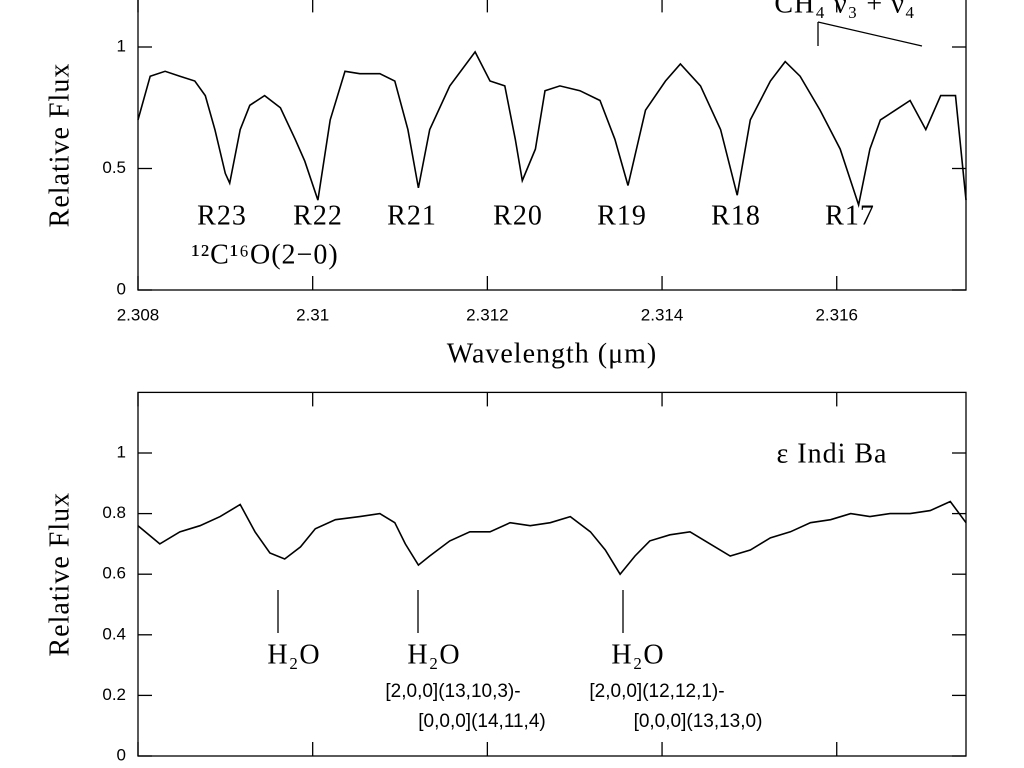  Describe the element at coordinates (698, 721) in the screenshot. I see `annotation: [0,0,0](13,13,0)` at that location.